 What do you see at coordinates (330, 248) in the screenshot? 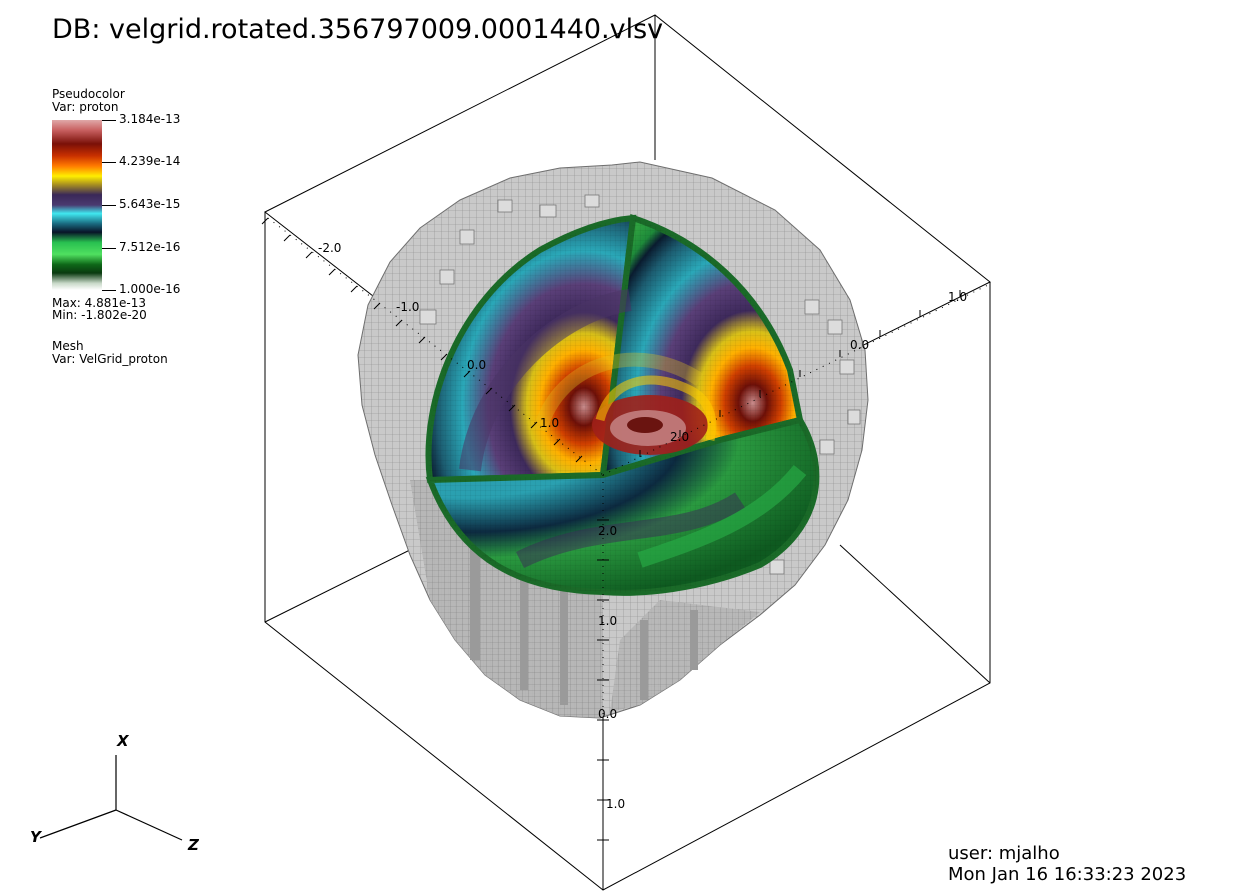
I see `axis-label: -2.0` at bounding box center [330, 248].